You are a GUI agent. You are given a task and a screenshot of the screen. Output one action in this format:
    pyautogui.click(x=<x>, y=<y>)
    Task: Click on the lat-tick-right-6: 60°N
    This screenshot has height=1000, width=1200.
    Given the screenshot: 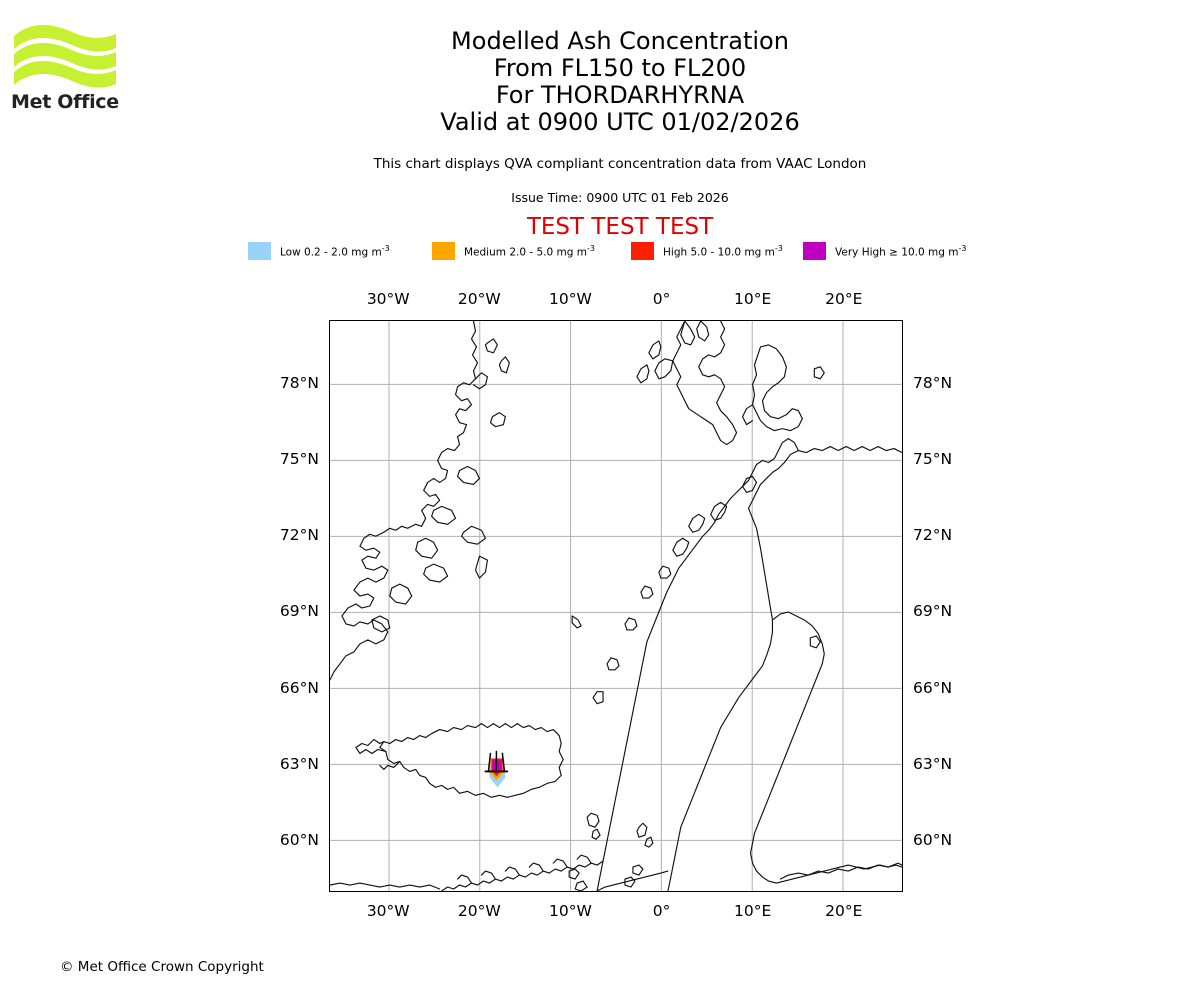 What is the action you would take?
    pyautogui.click(x=933, y=840)
    